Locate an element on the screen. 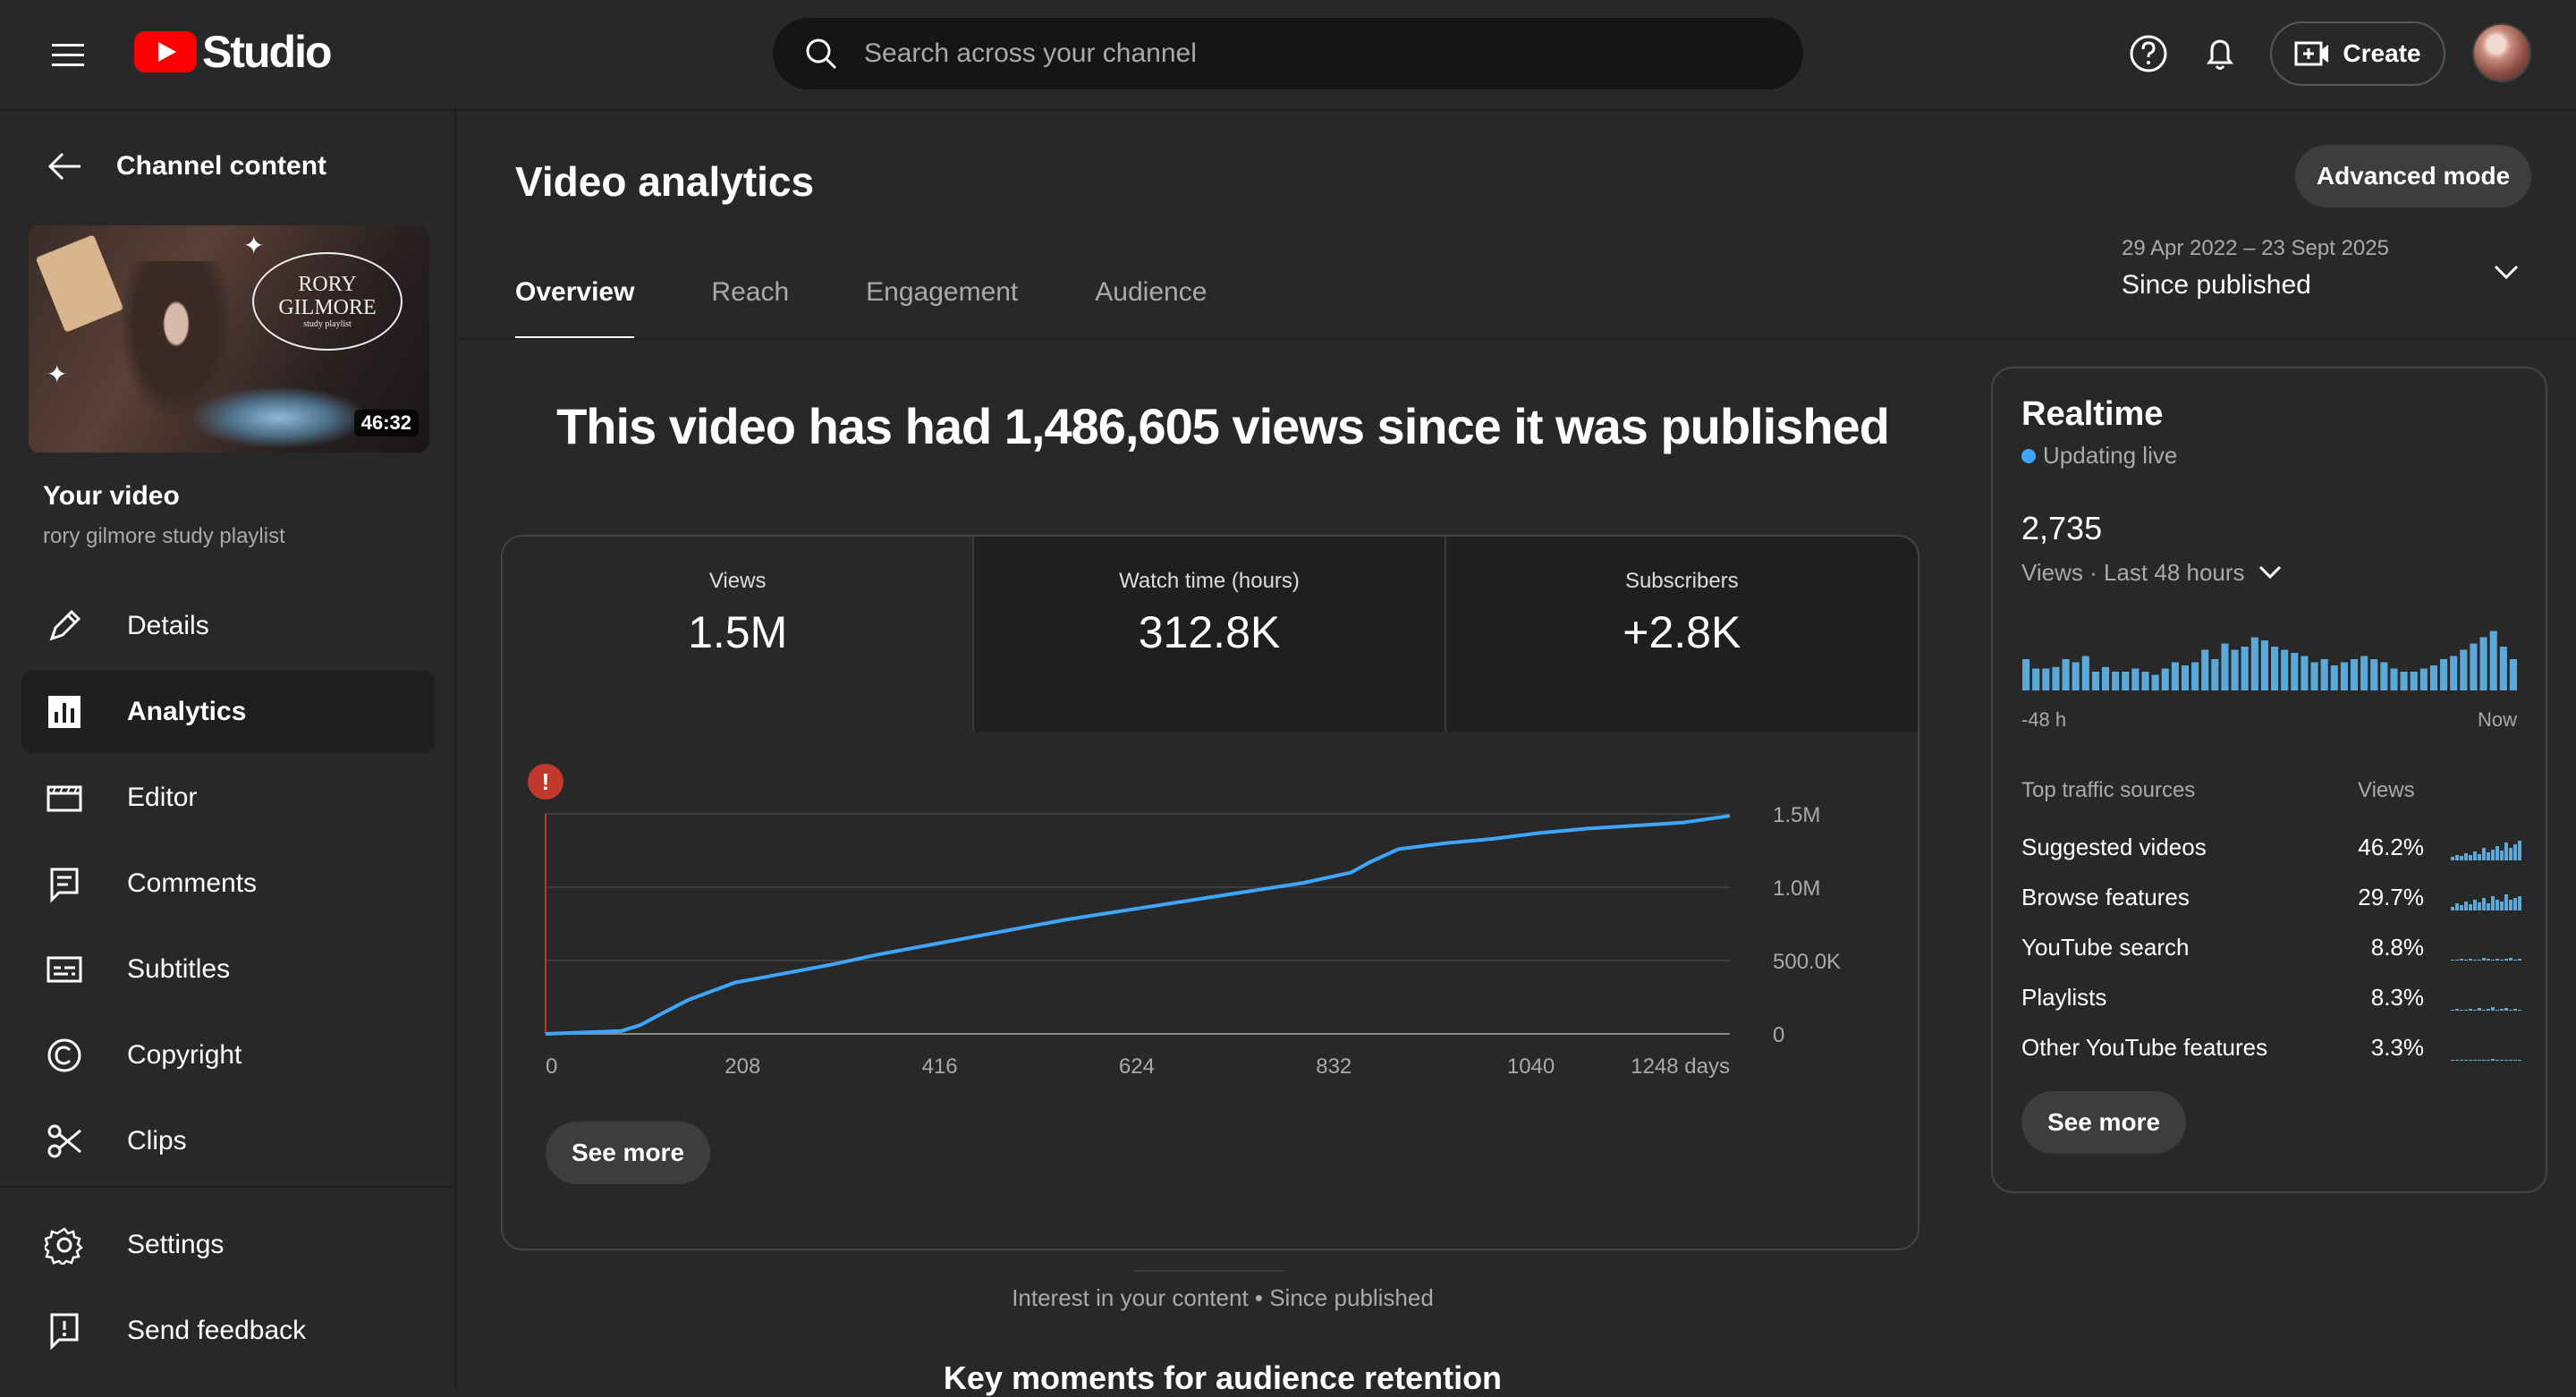 The image size is (2576, 1397). metric-watch-time: Watch time (hours) 312.8K is located at coordinates (1210, 634).